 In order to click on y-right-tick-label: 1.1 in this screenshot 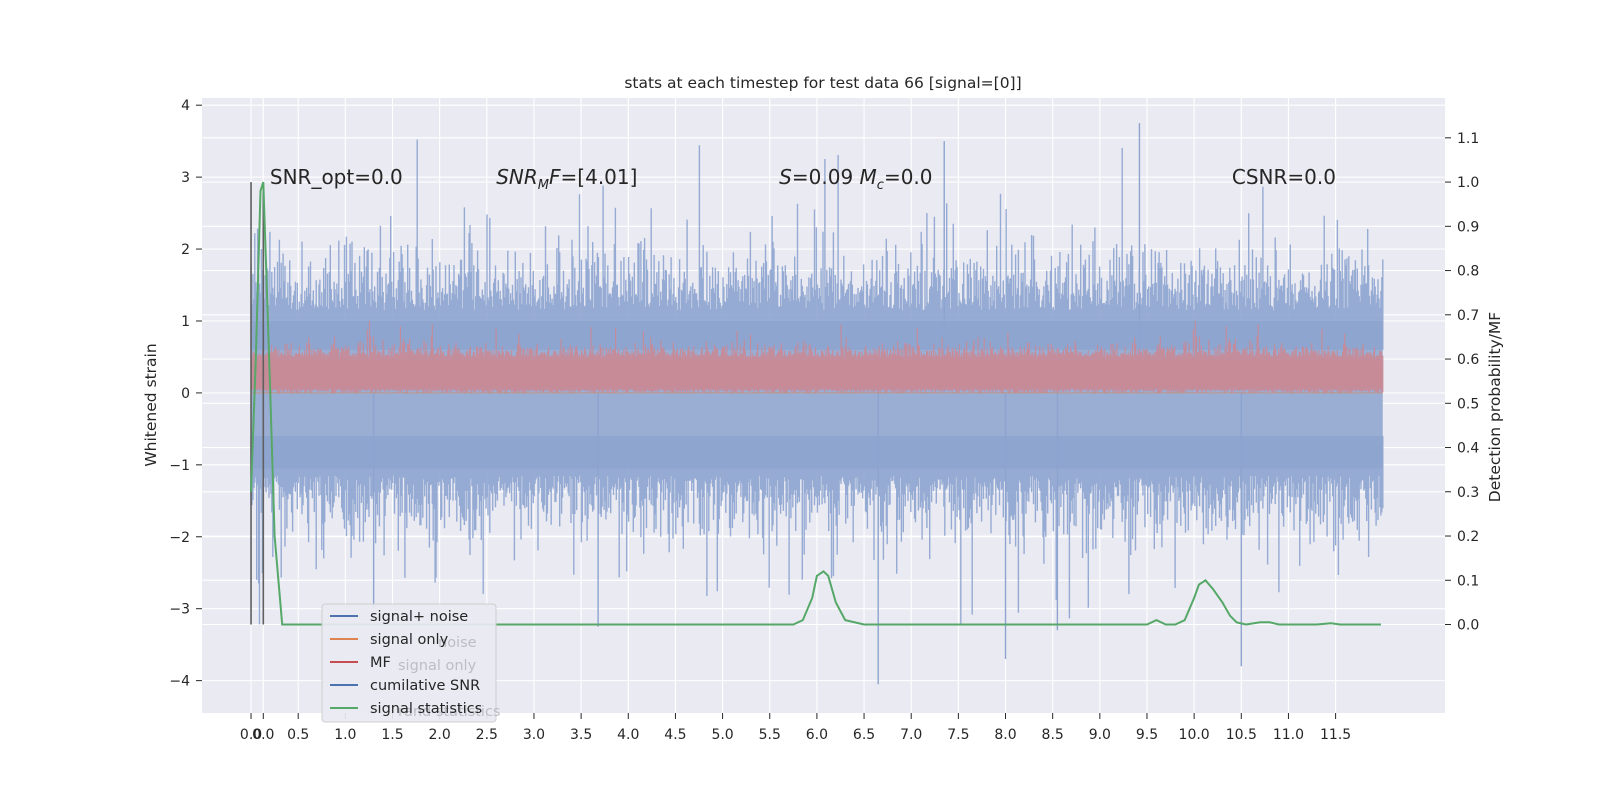, I will do `click(1468, 139)`.